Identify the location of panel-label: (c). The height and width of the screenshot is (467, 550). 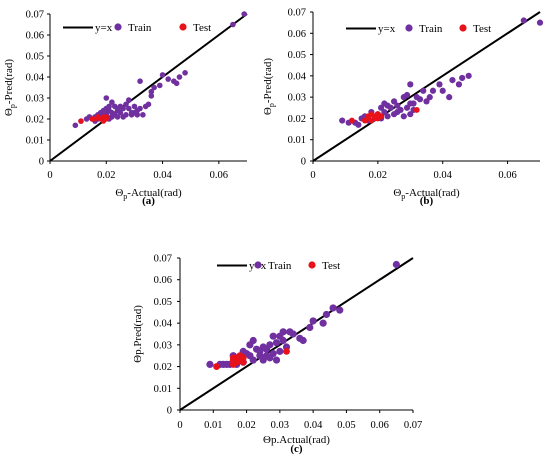
(296, 449).